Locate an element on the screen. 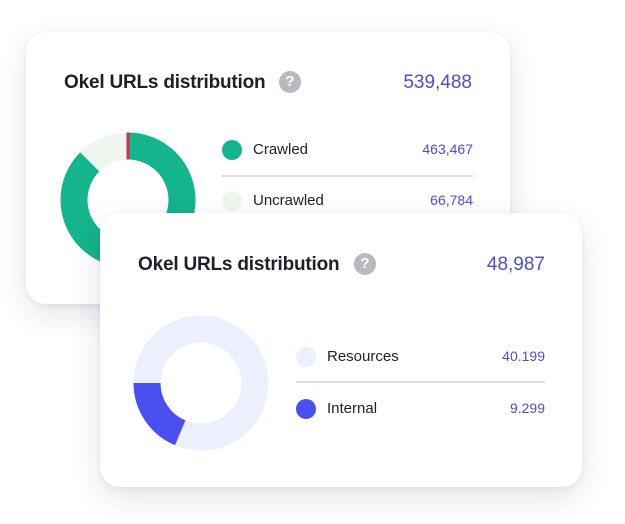 This screenshot has width=625, height=524. legend-label: Crawled is located at coordinates (281, 149).